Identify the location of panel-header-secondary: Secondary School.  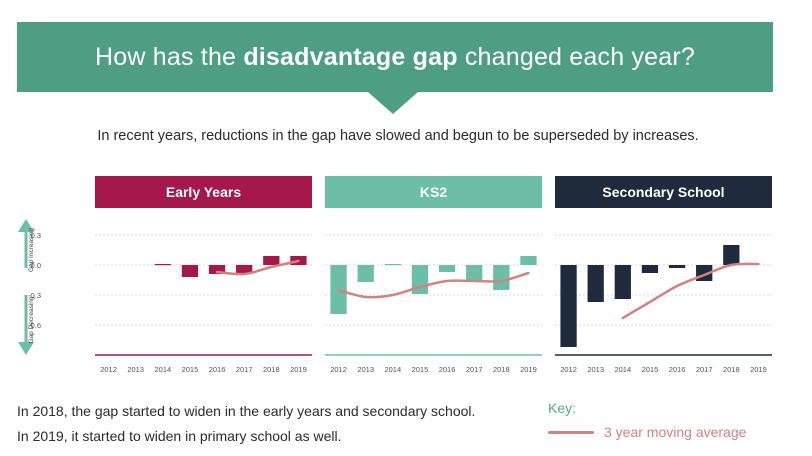
(663, 192).